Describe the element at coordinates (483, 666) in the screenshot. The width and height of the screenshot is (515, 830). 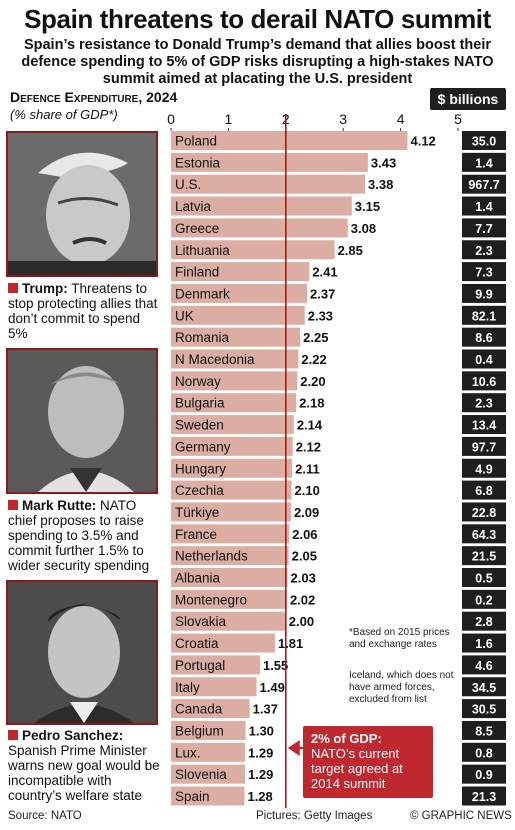
I see `billions-value: 4.6` at that location.